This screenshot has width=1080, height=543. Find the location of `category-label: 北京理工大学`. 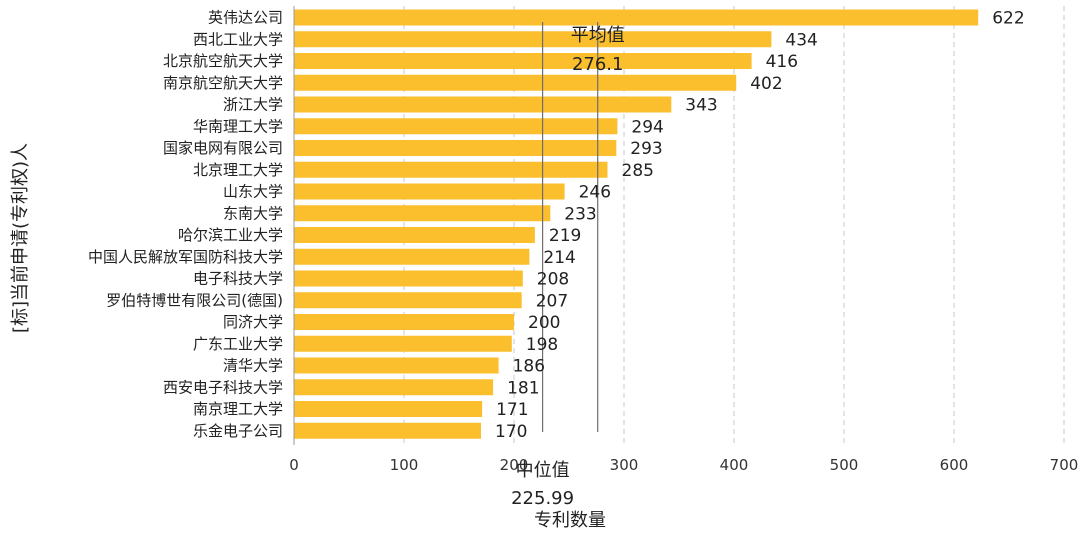

category-label: 北京理工大学 is located at coordinates (238, 170).